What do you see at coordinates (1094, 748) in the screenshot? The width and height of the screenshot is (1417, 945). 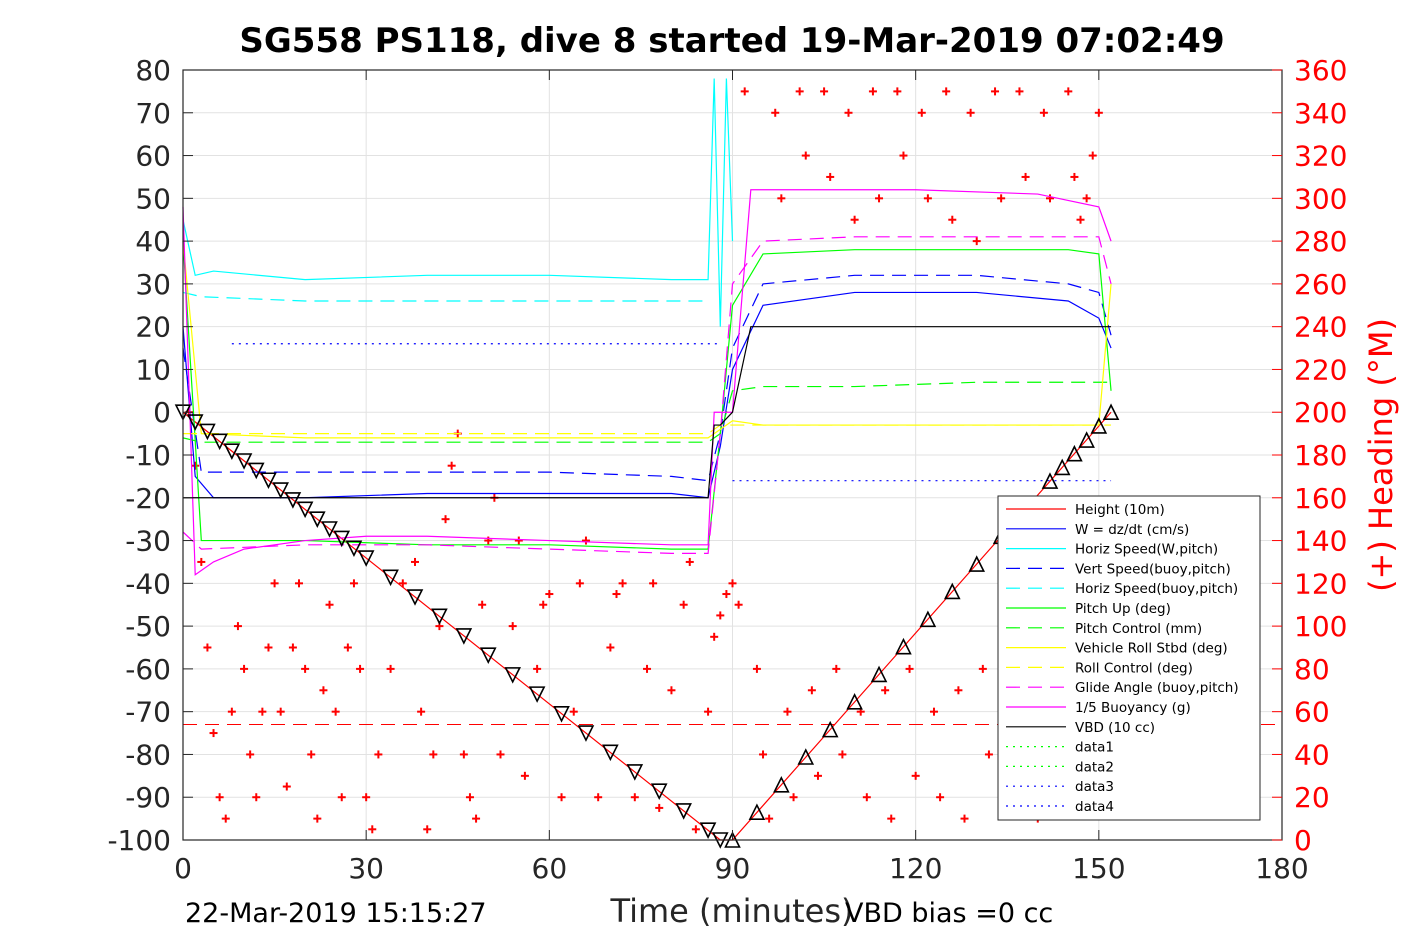 I see `legend-label: data1` at bounding box center [1094, 748].